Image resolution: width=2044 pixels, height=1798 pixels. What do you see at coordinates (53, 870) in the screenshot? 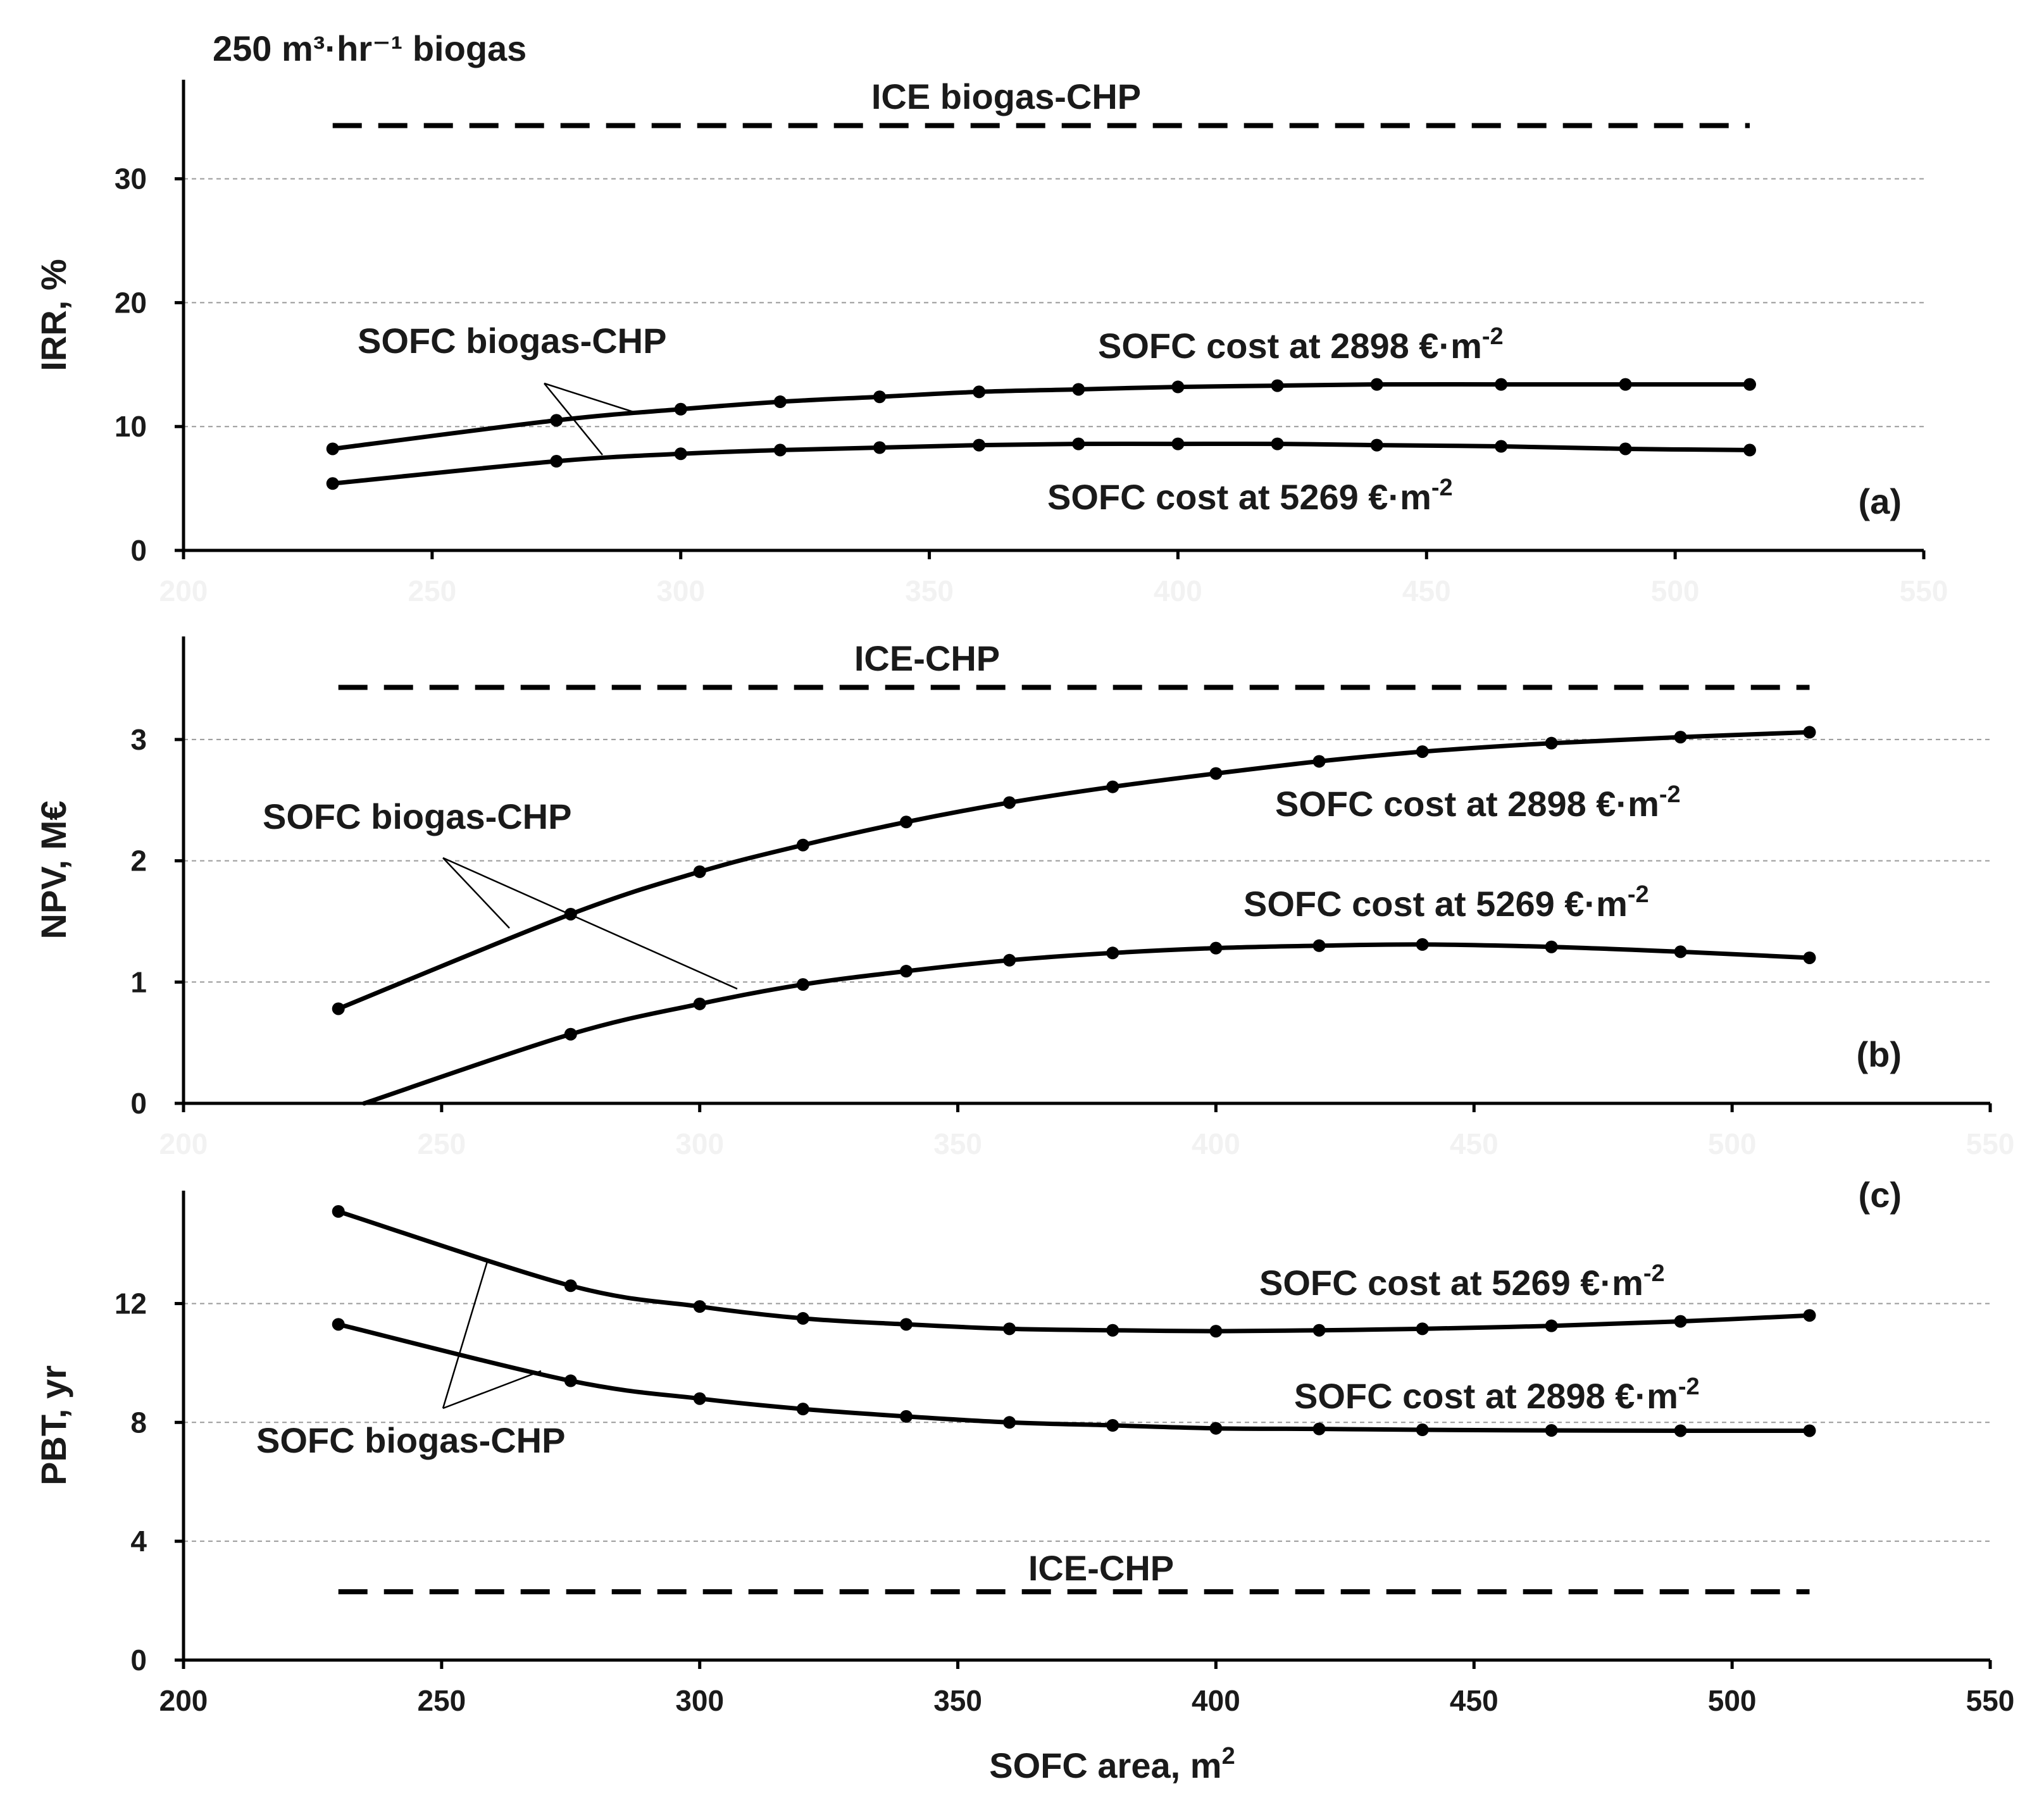
I see `y-axis-title: NPV, M€` at bounding box center [53, 870].